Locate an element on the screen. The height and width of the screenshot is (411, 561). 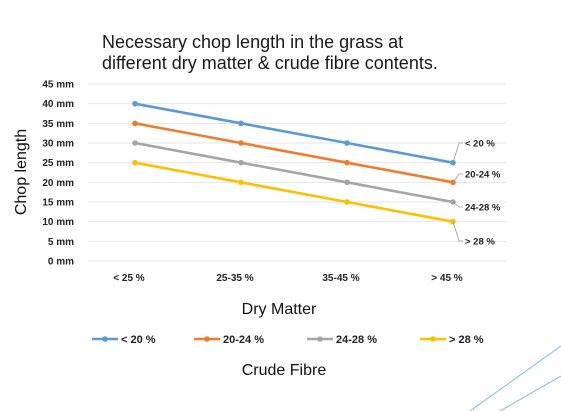
legend-label: < 20 % is located at coordinates (138, 340).